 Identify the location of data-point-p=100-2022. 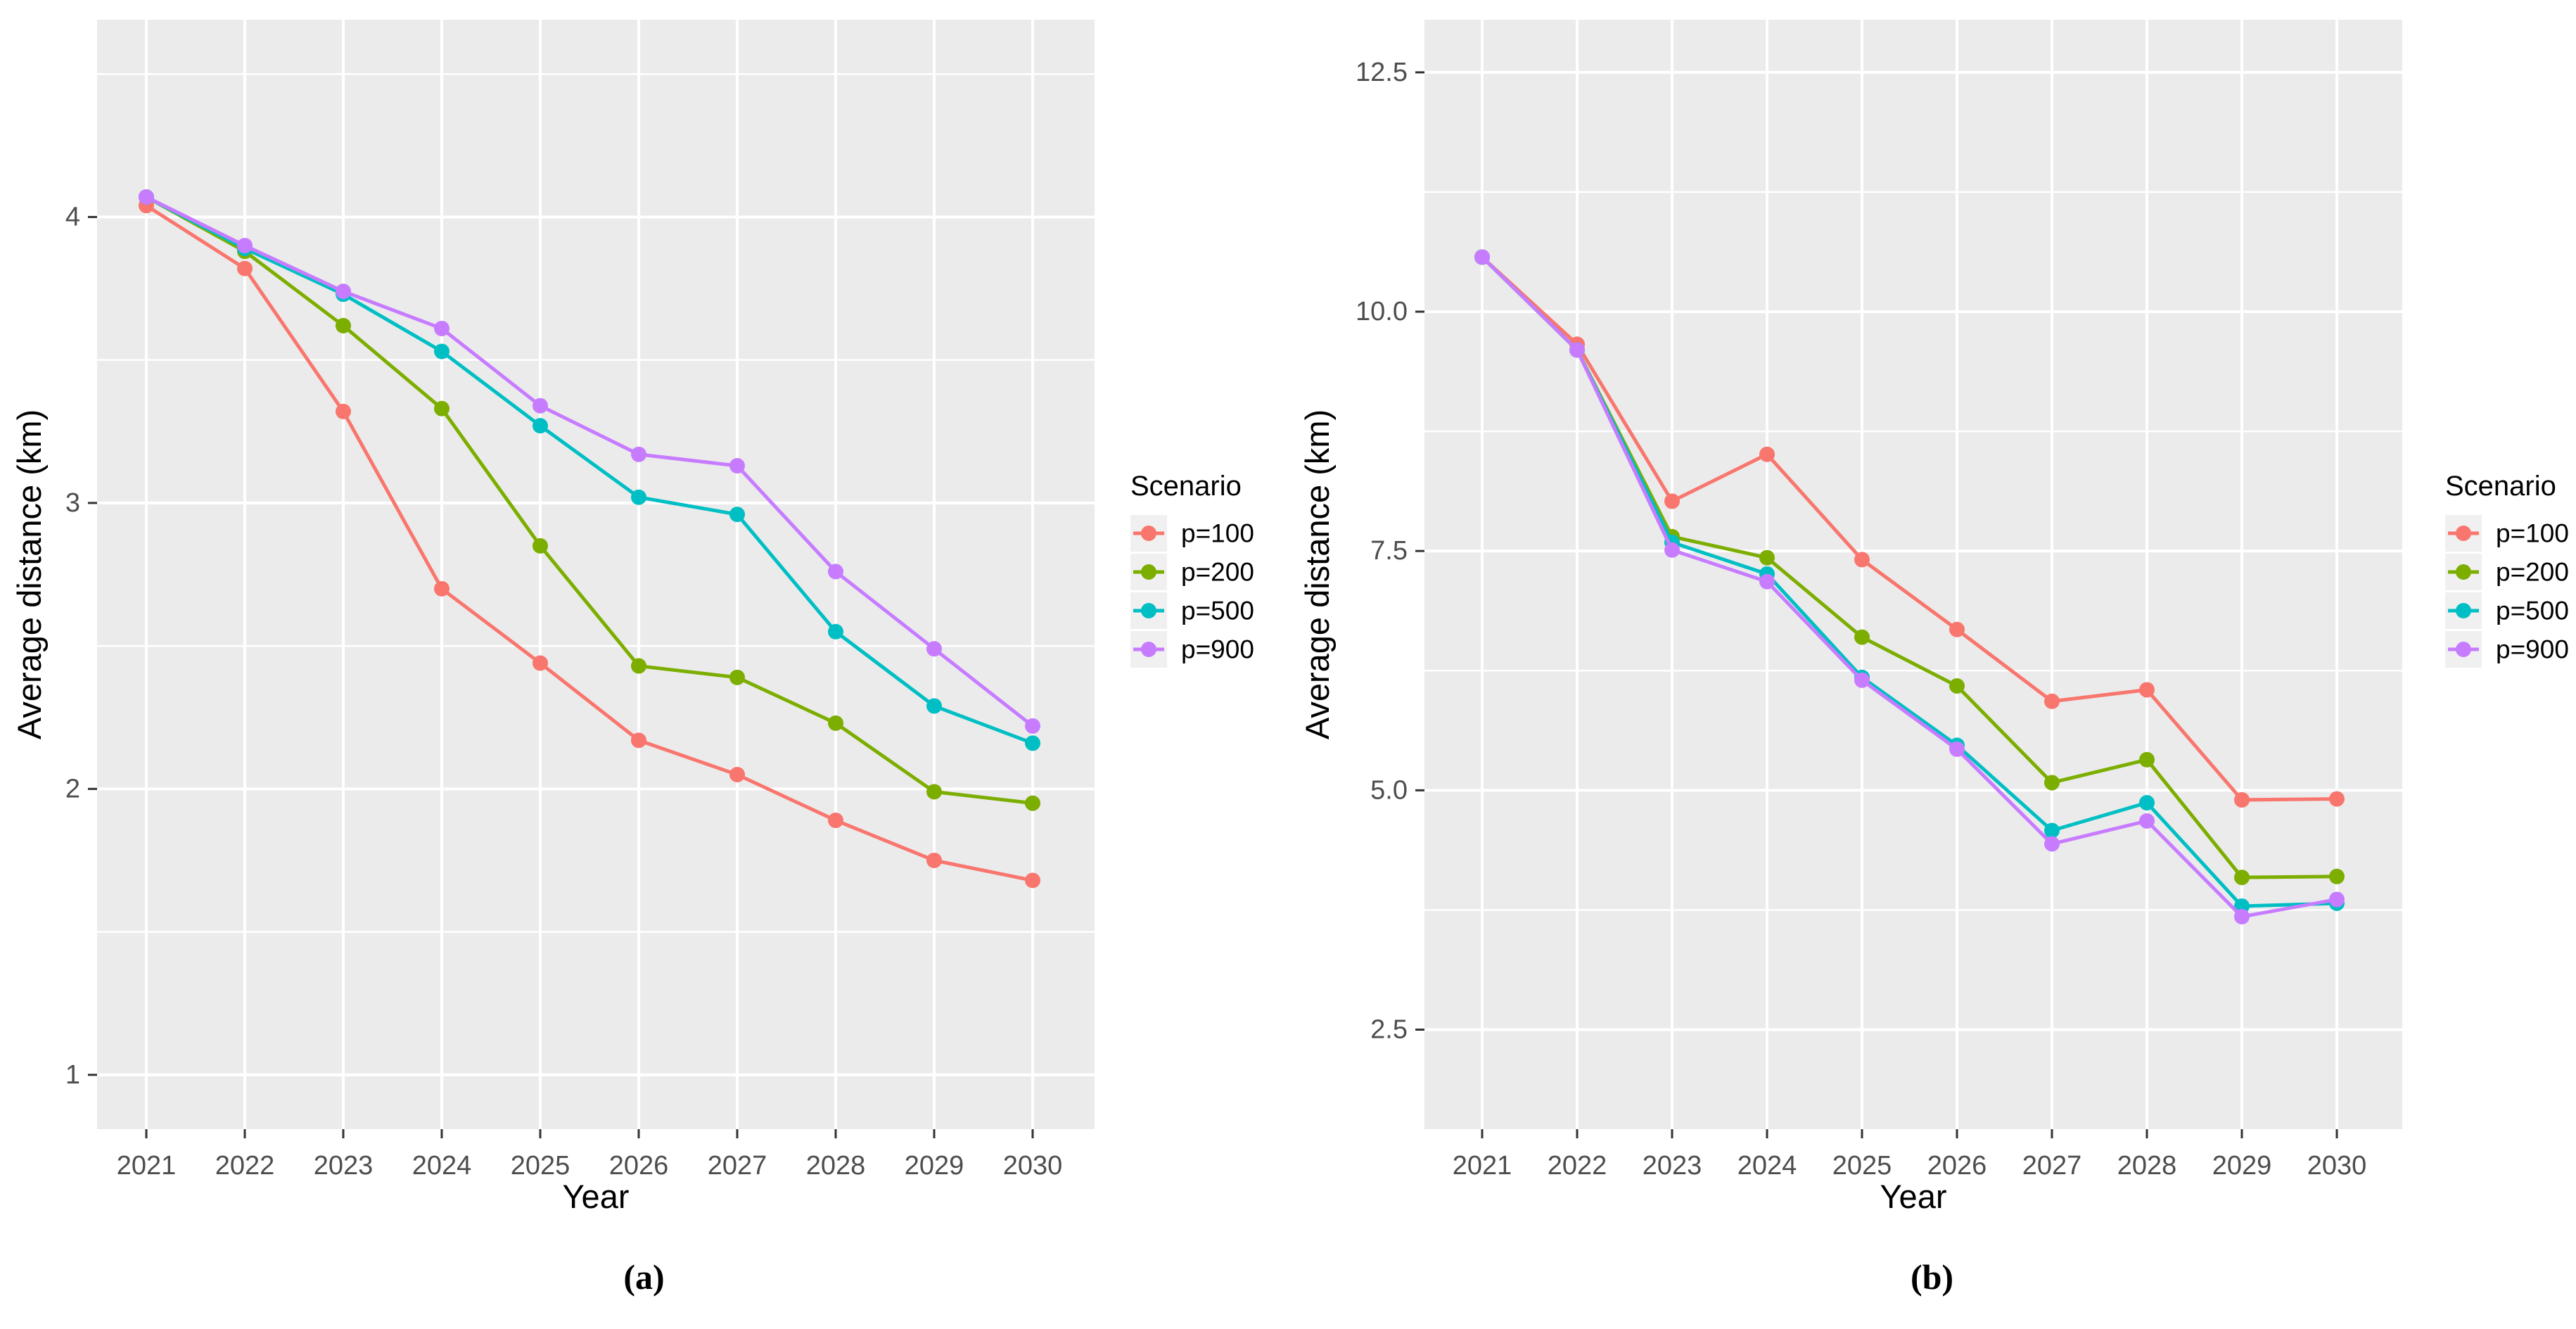
(245, 268).